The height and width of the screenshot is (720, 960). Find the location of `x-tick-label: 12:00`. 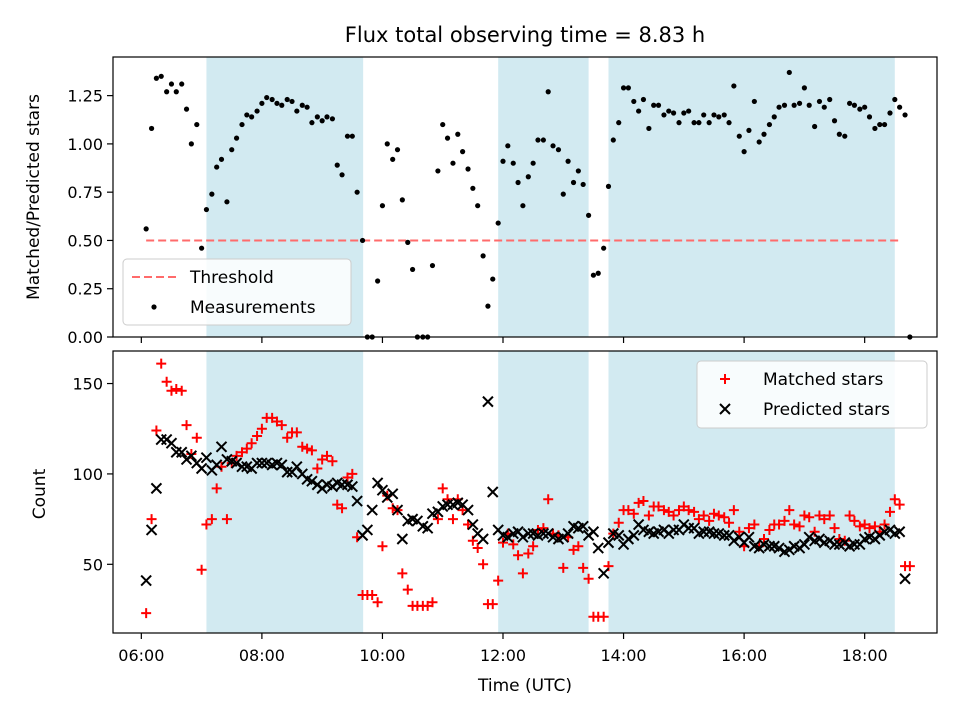

x-tick-label: 12:00 is located at coordinates (503, 655).